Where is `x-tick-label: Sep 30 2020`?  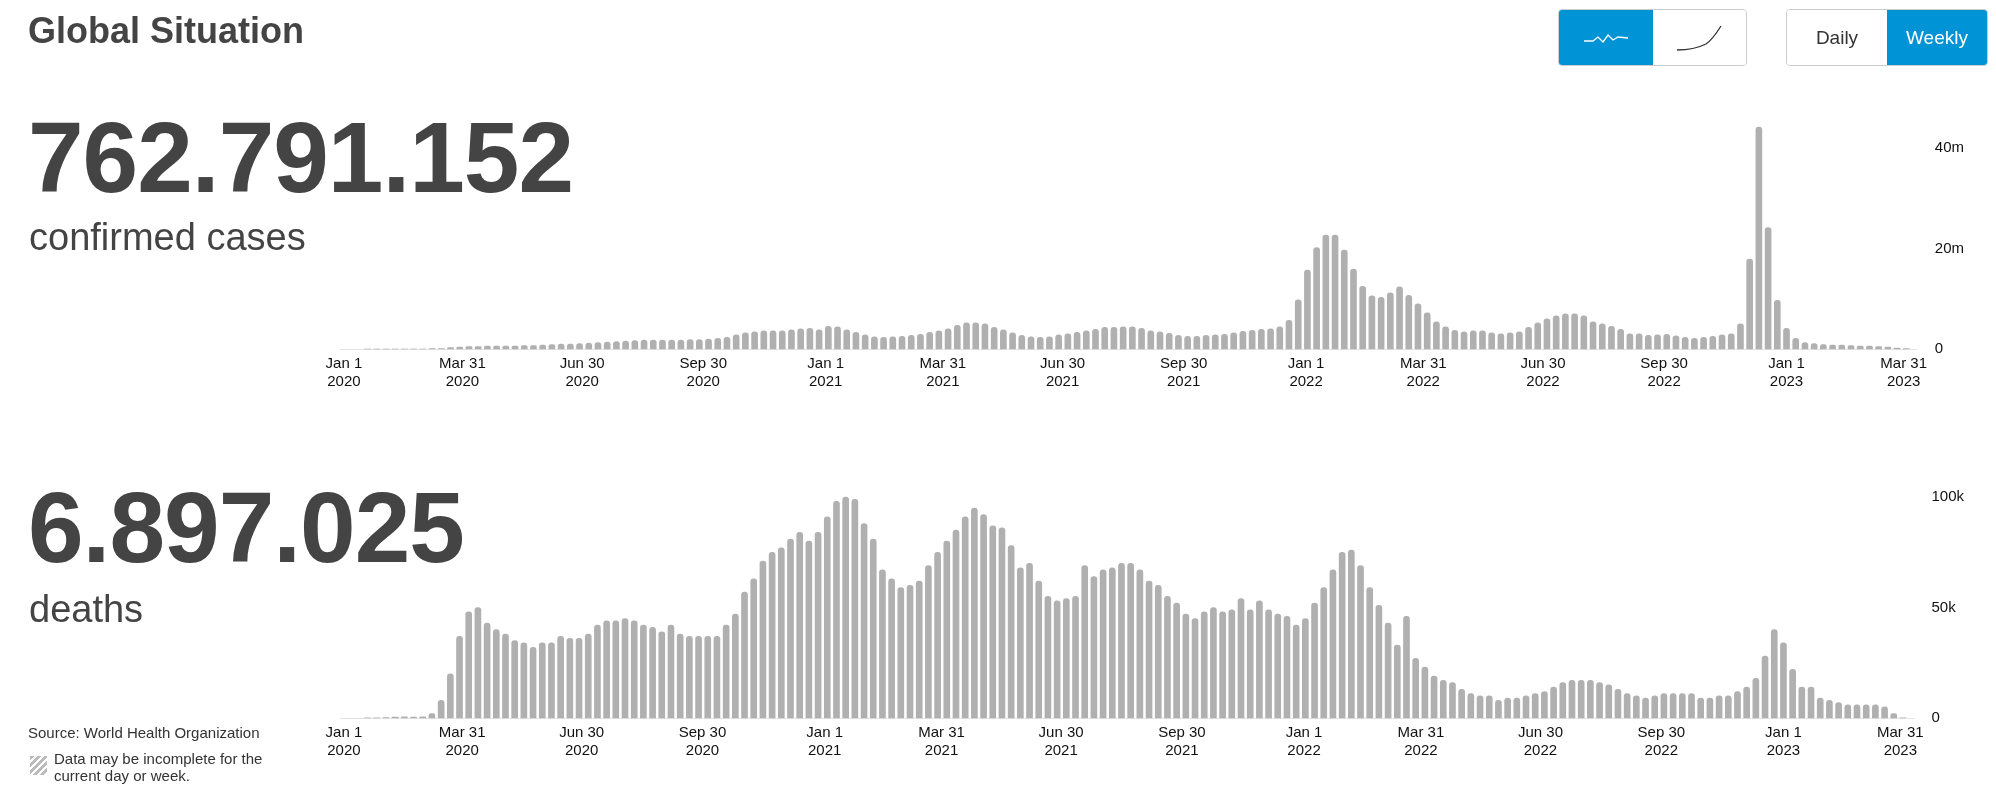
x-tick-label: Sep 30 2020 is located at coordinates (703, 372).